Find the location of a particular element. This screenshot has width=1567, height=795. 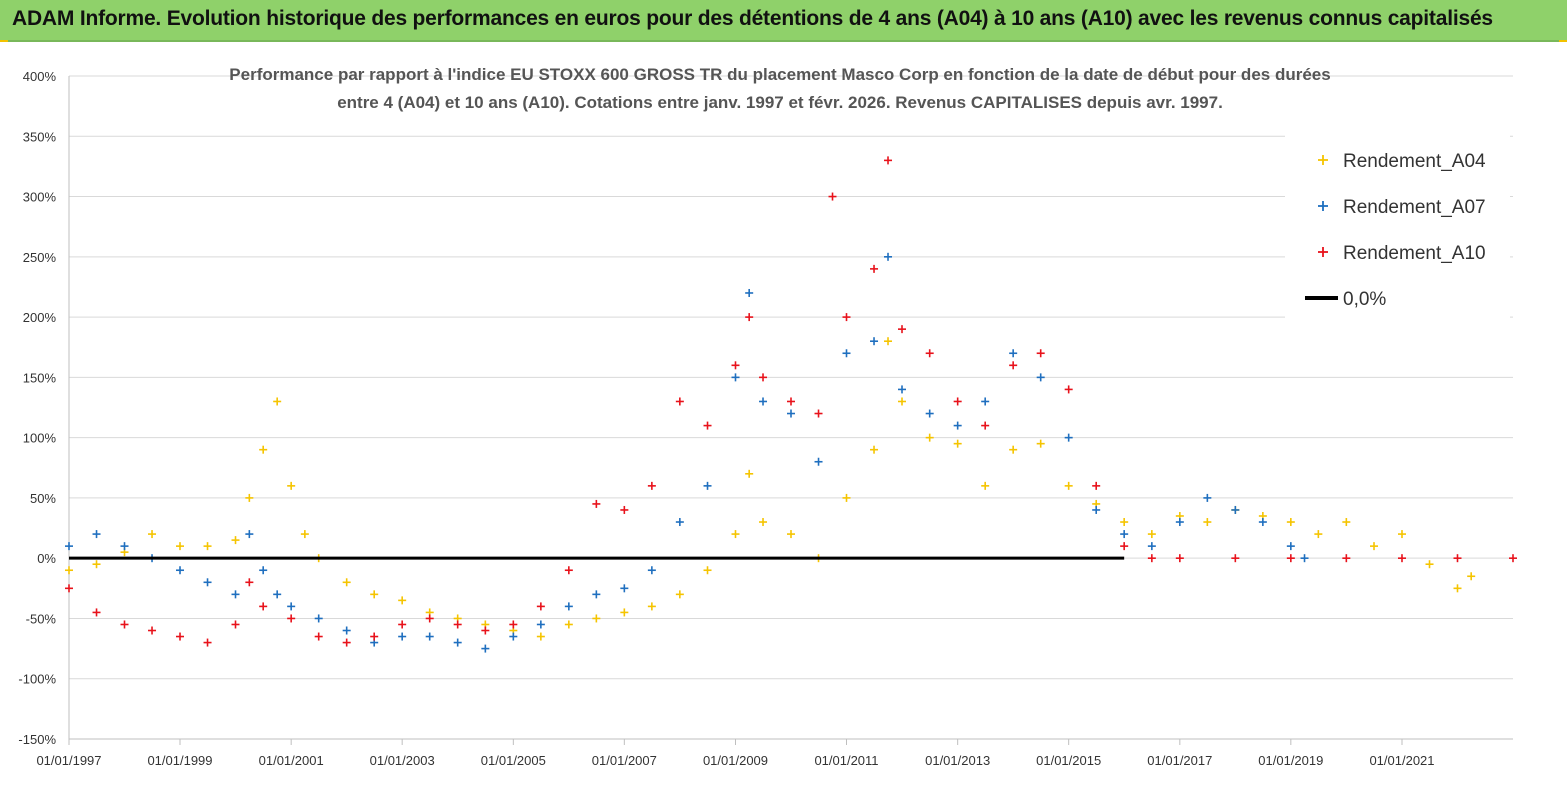

legend-item-rendement-a04: Rendement_A04 is located at coordinates (1402, 161).